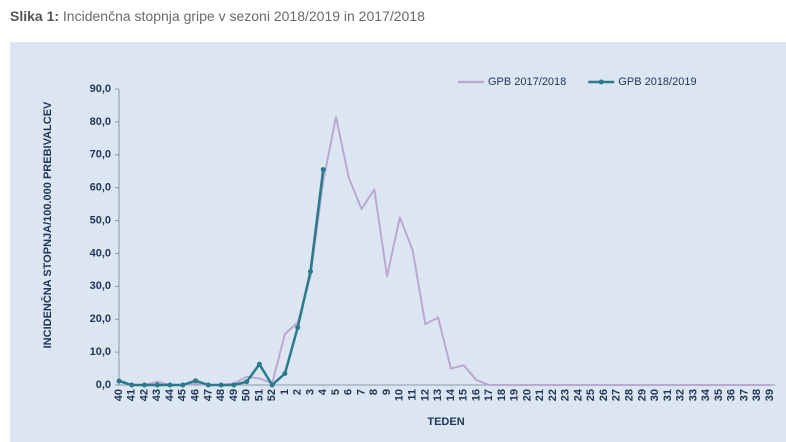  What do you see at coordinates (400, 395) in the screenshot?
I see `x-tick-label: 10` at bounding box center [400, 395].